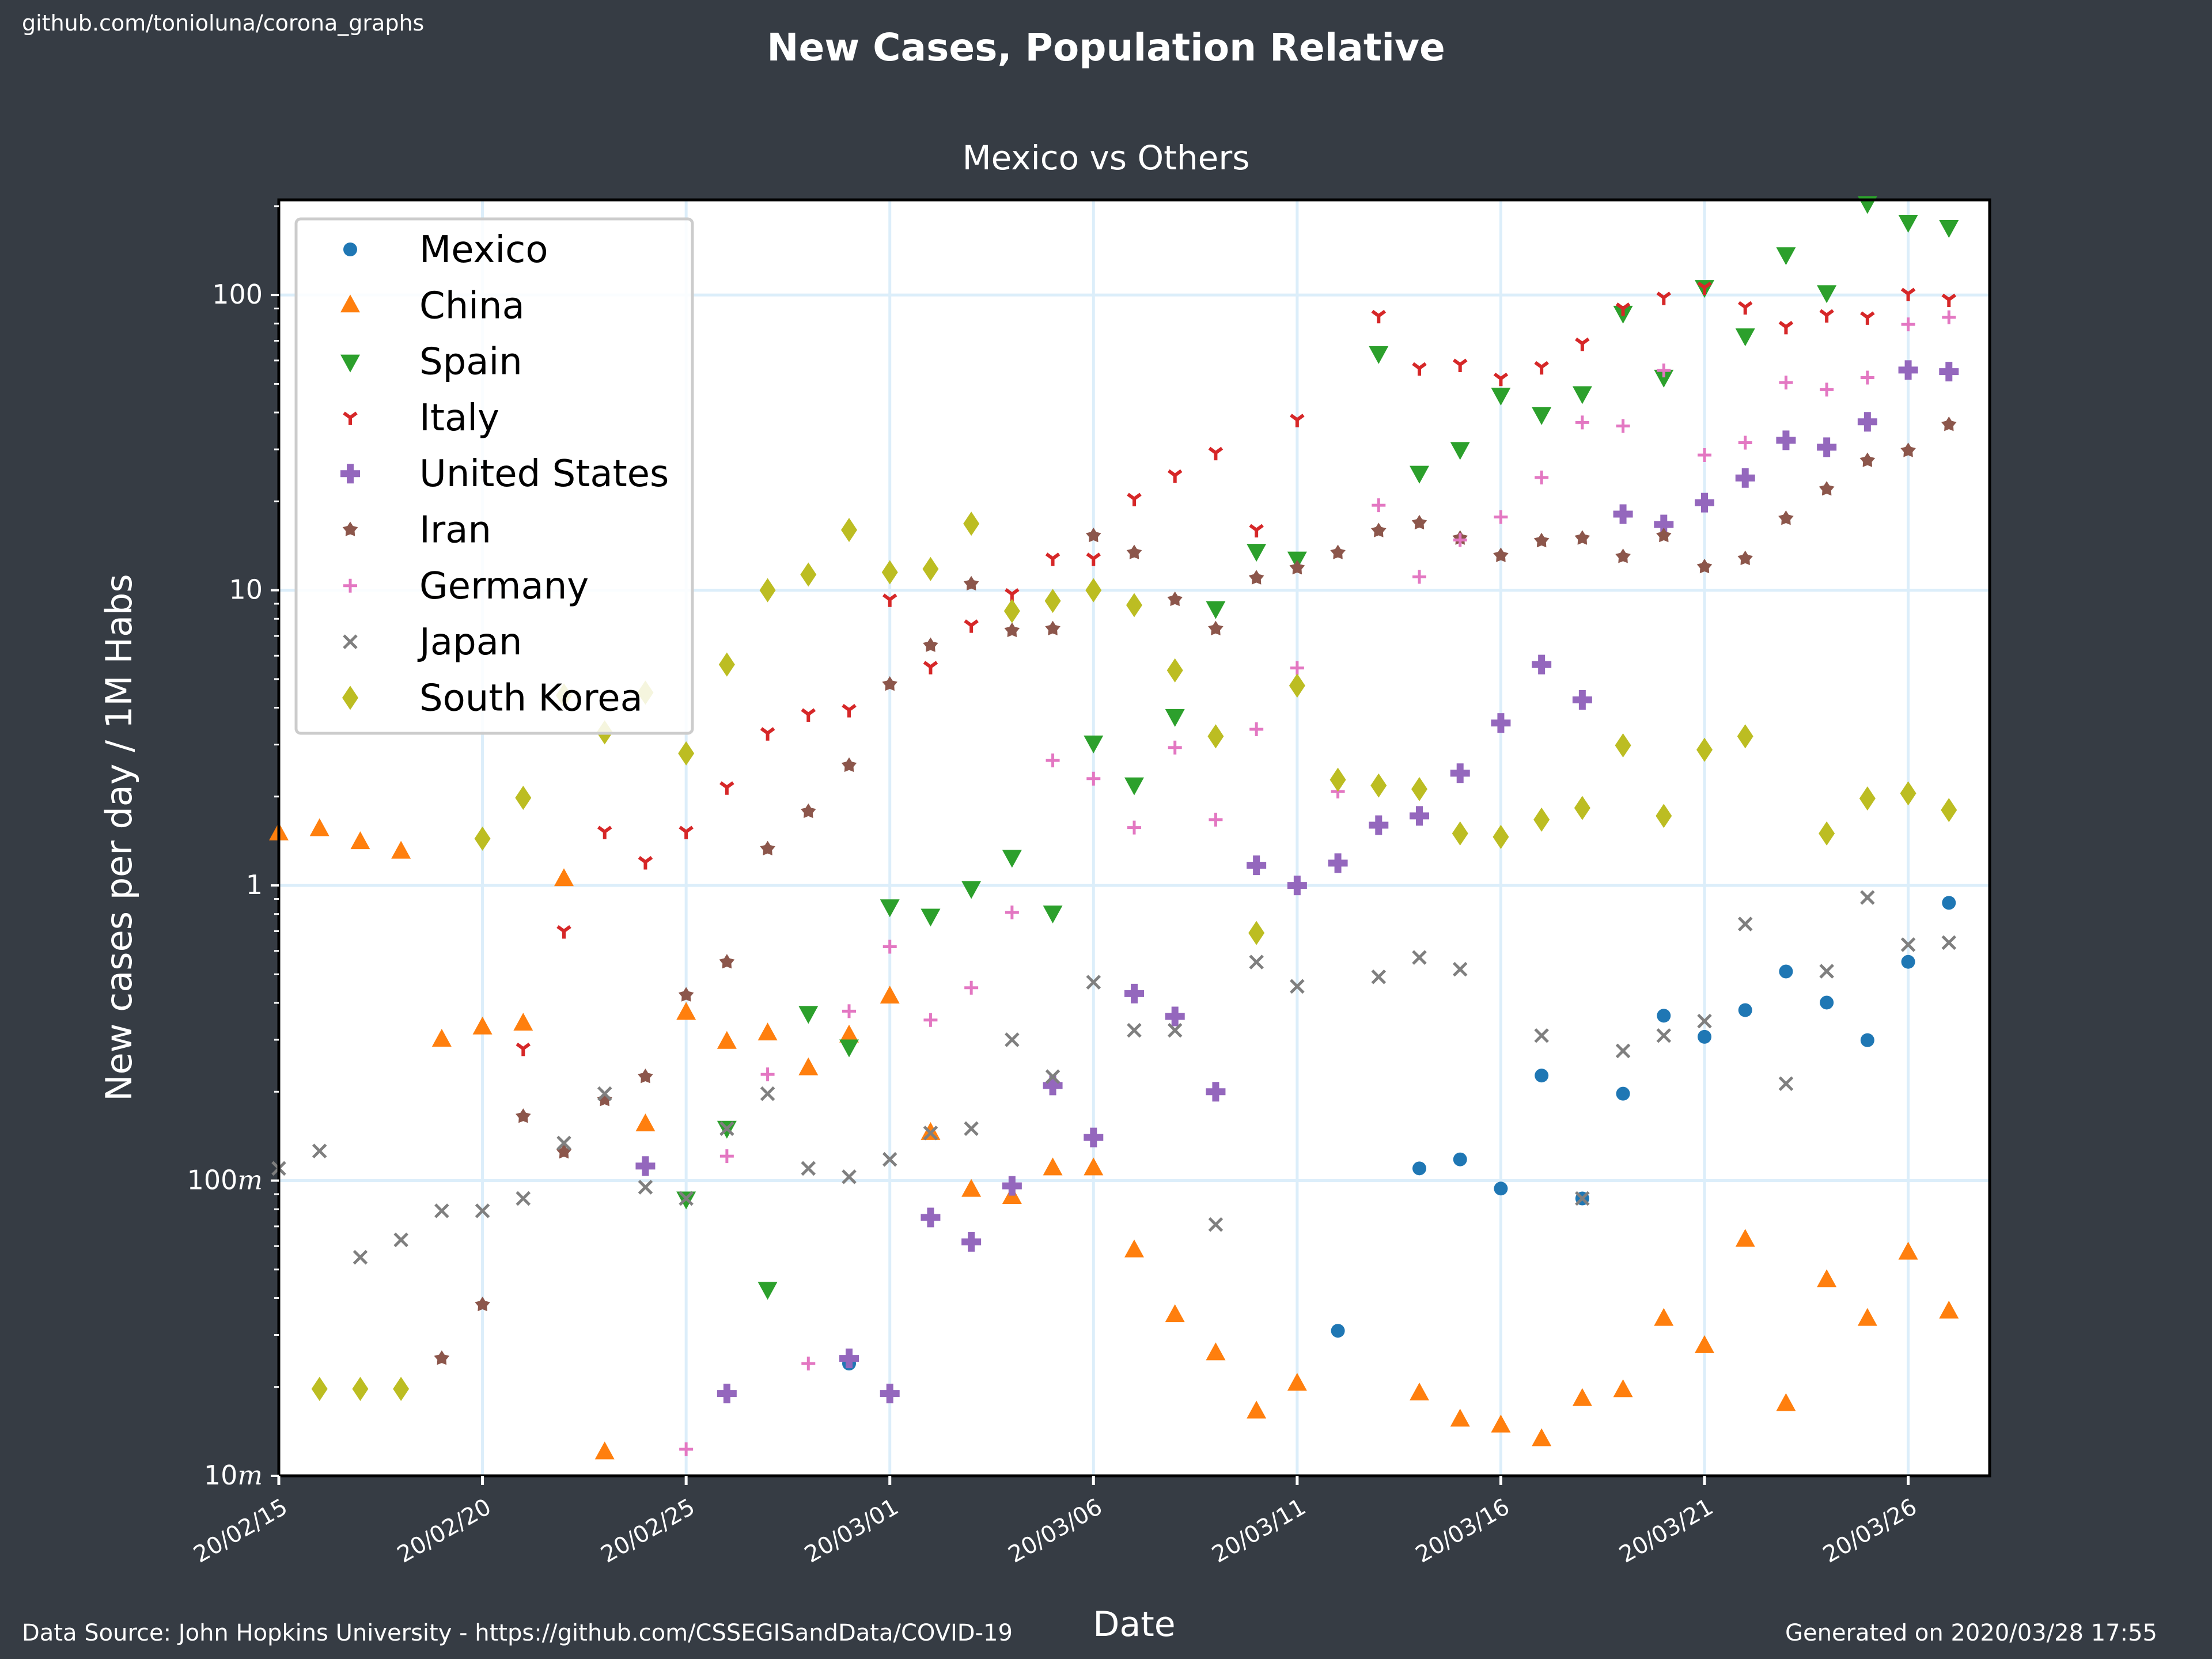  I want to click on legend-label: Germany, so click(504, 586).